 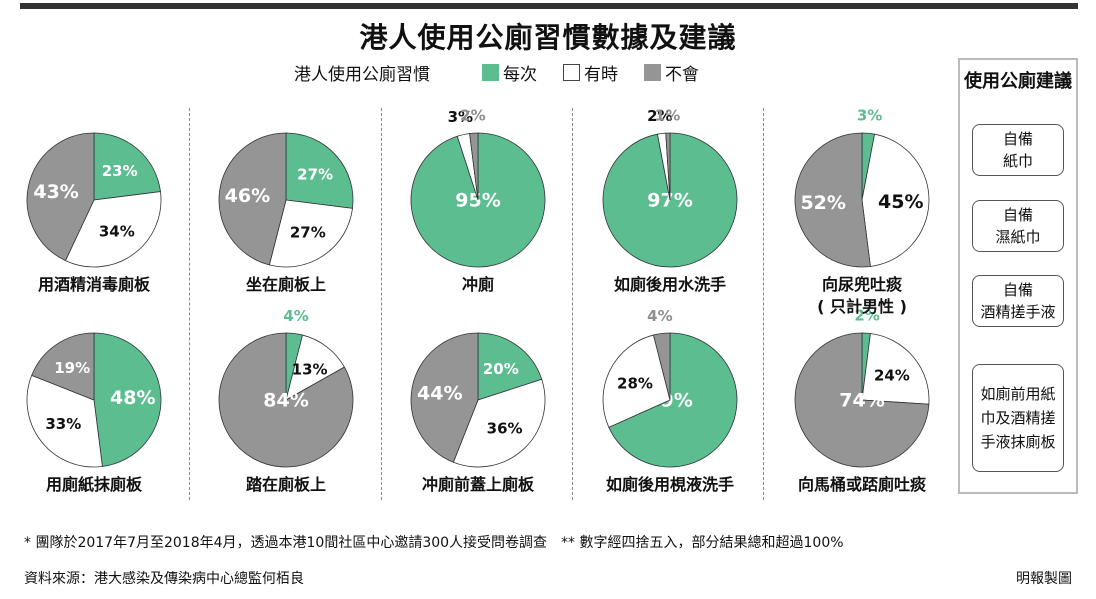 I want to click on slice-value-label: 44%, so click(x=439, y=393).